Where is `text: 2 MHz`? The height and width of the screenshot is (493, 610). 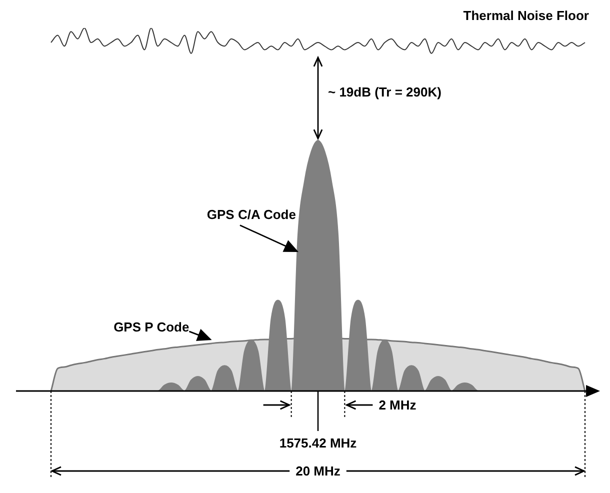 text: 2 MHz is located at coordinates (397, 405).